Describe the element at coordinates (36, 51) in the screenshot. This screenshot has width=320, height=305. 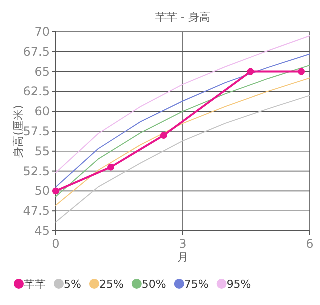
I see `y-tick-label: 67.5` at that location.